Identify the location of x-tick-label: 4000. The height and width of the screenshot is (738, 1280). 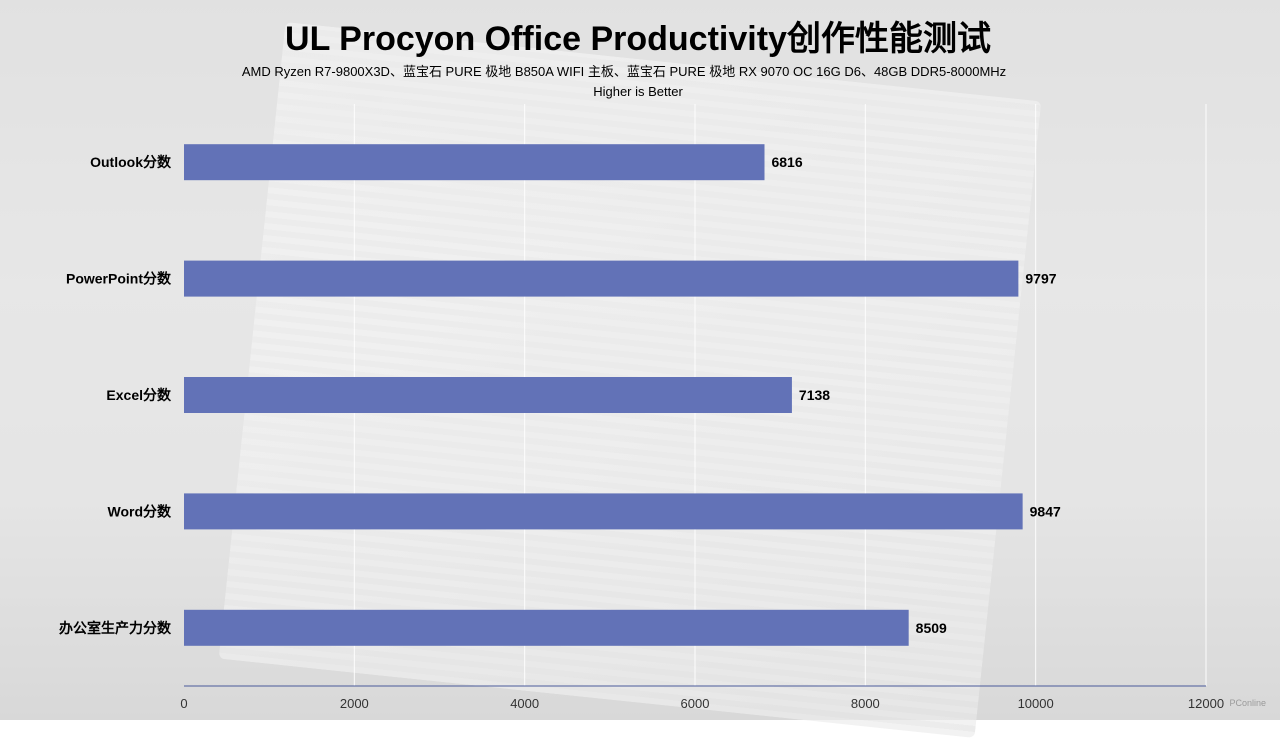
(524, 703).